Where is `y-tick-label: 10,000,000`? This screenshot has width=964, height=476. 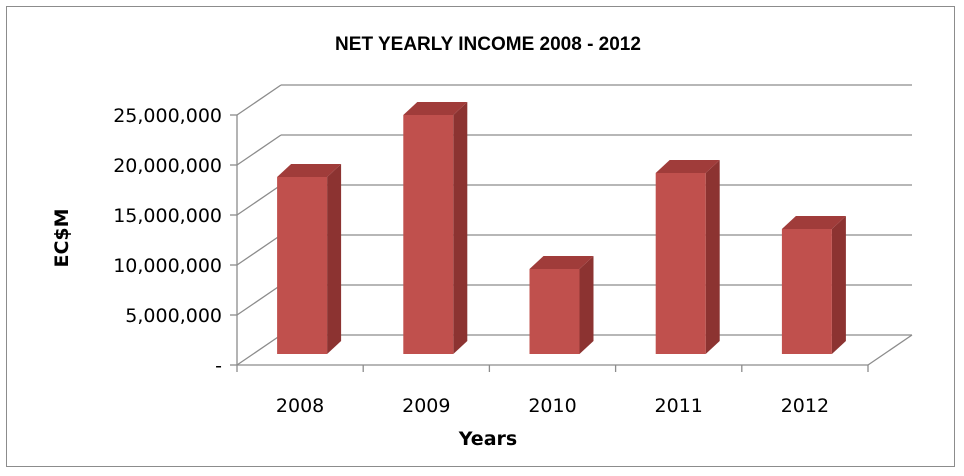 y-tick-label: 10,000,000 is located at coordinates (167, 266).